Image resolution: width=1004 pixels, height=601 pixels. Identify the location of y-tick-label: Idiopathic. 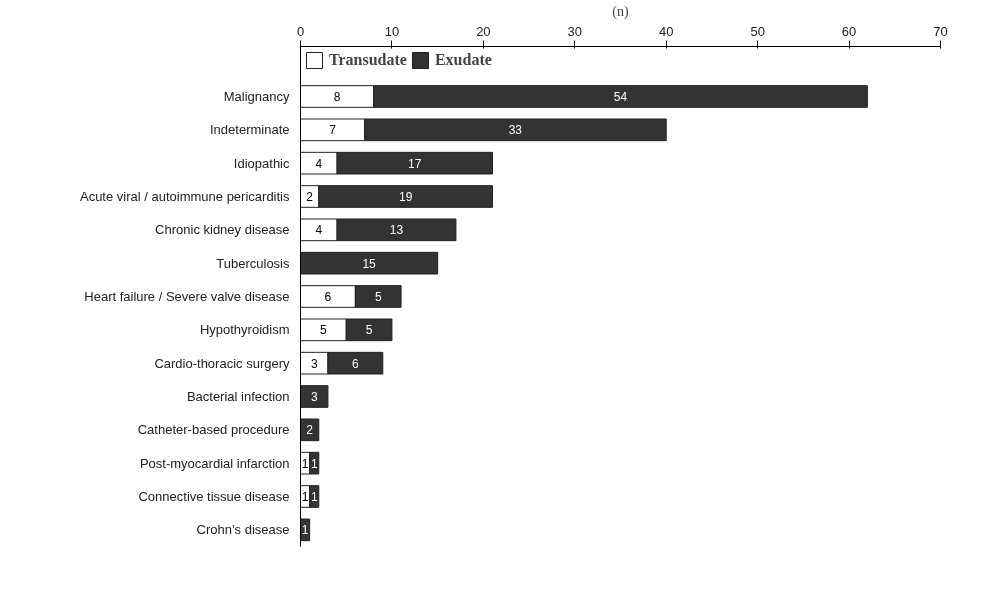
(261, 163).